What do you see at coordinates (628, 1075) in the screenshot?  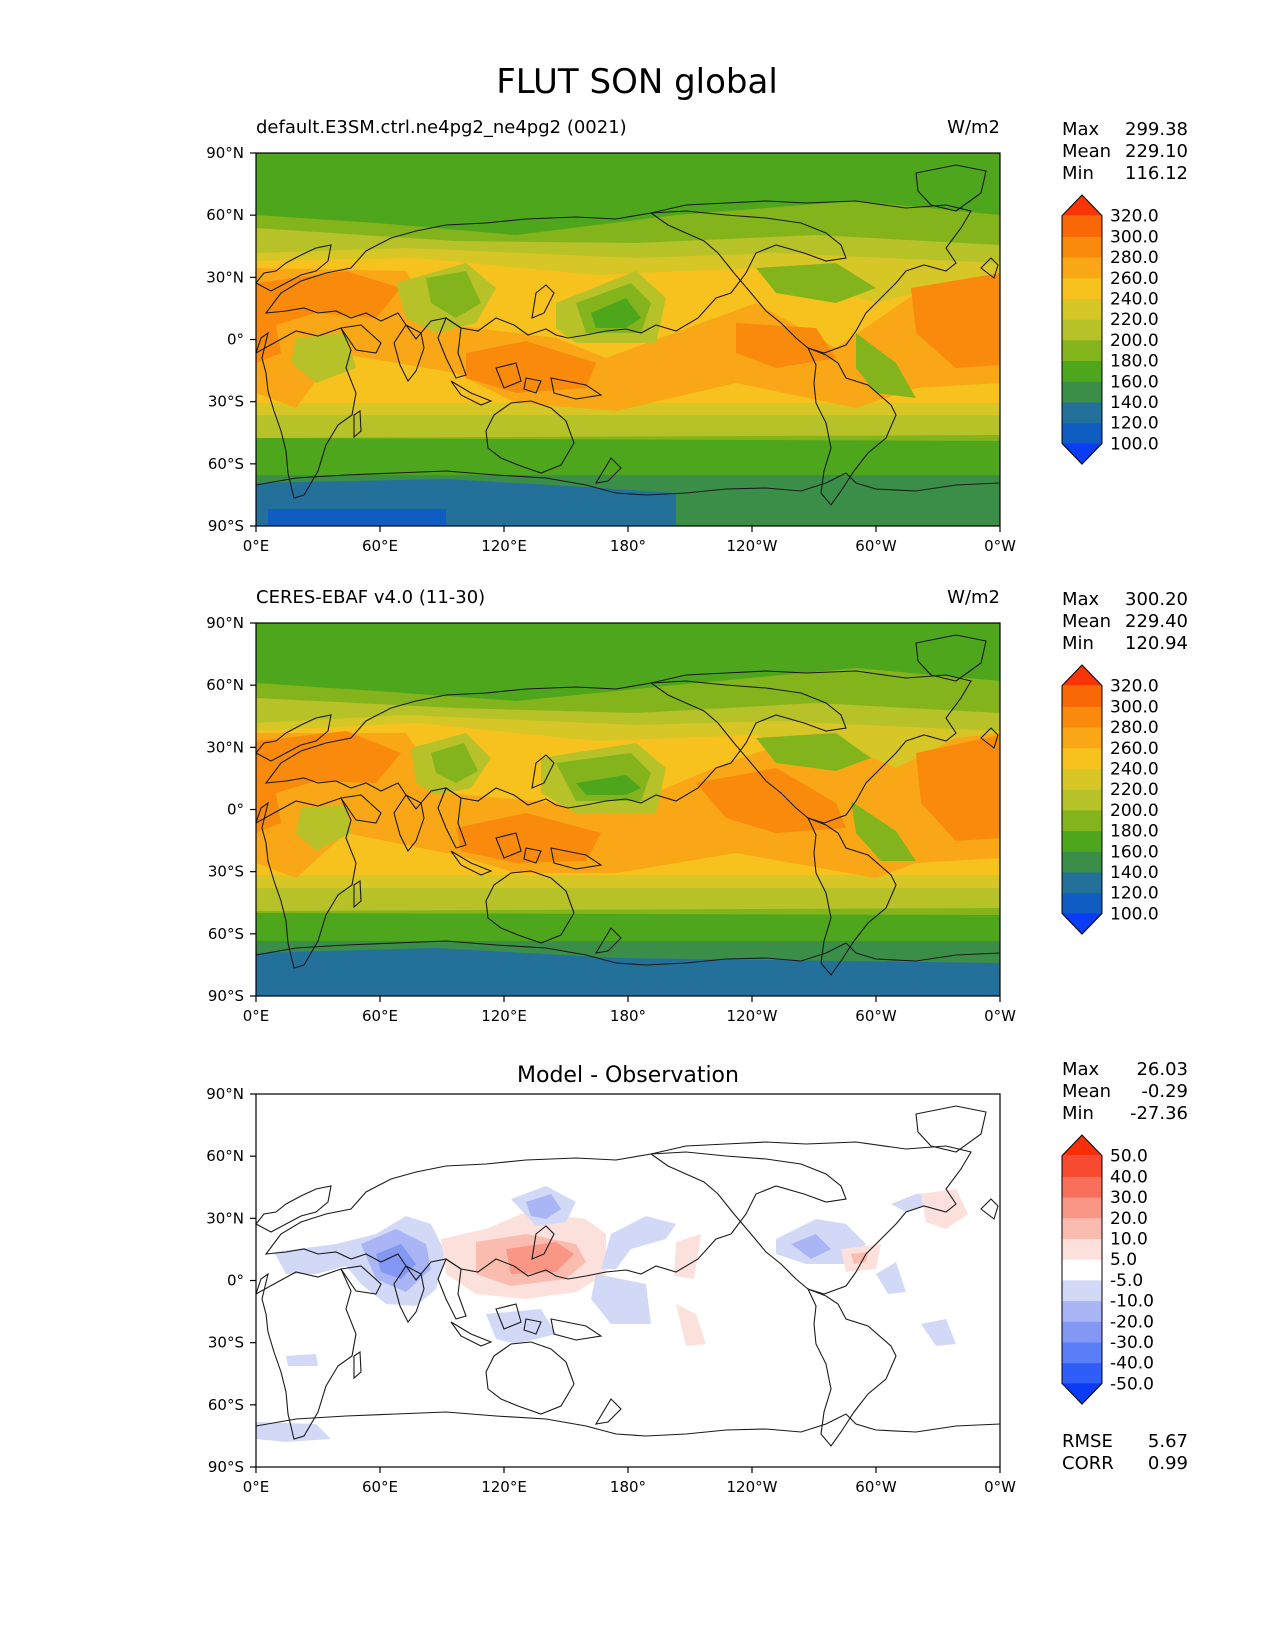 I see `diff-panel-title: Model - Observation` at bounding box center [628, 1075].